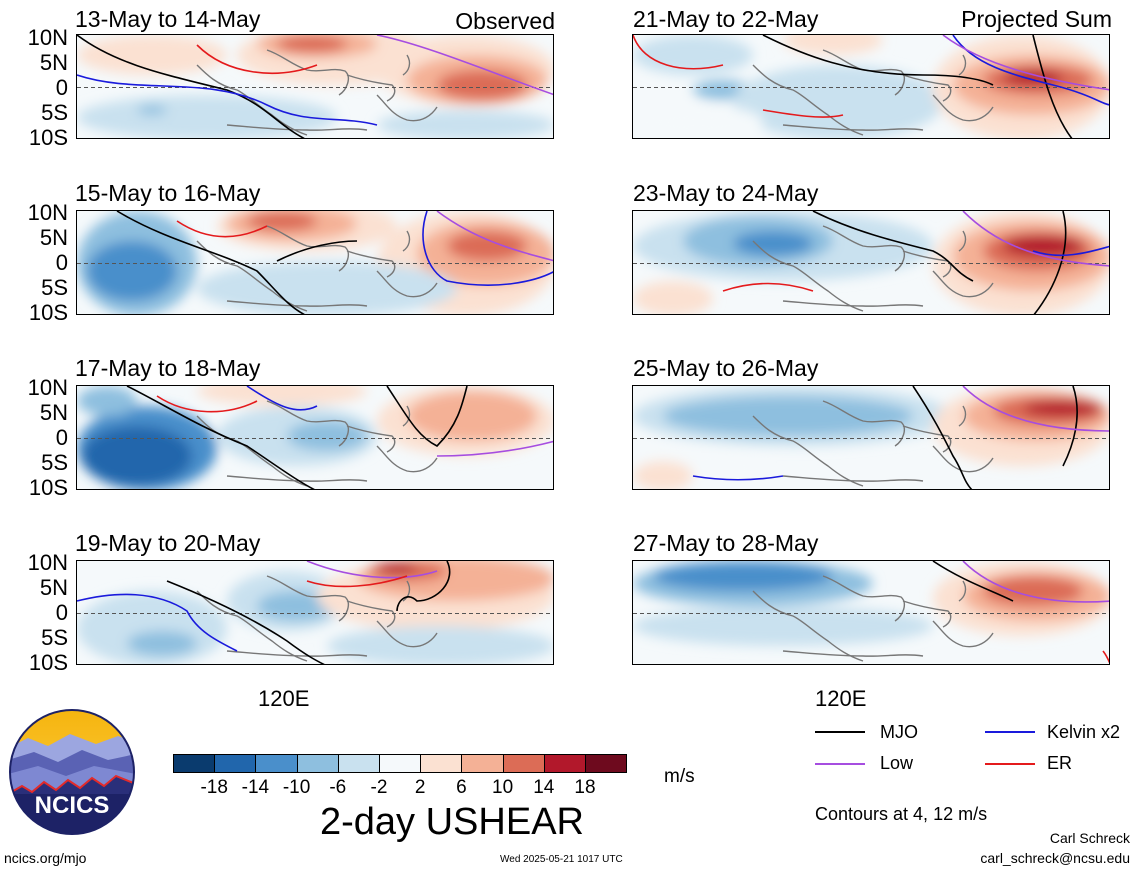  I want to click on footer-email: carl_schreck@ncsu.edu, so click(1055, 858).